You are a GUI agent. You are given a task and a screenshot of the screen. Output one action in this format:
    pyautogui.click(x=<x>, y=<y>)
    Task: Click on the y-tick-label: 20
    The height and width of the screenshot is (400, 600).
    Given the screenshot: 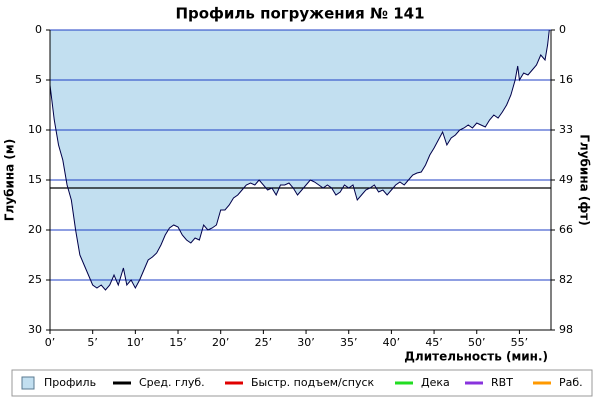 What is the action you would take?
    pyautogui.click(x=35, y=229)
    